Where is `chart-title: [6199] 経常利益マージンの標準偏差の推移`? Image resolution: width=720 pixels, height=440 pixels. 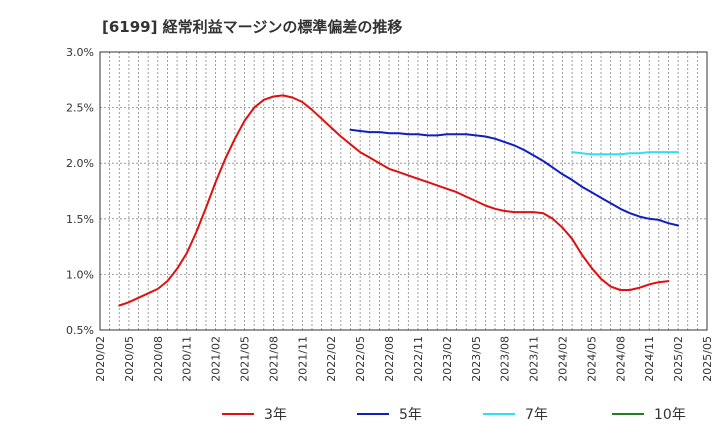
chart-title: [6199] 経常利益マージンの標準偏差の推移 is located at coordinates (252, 27).